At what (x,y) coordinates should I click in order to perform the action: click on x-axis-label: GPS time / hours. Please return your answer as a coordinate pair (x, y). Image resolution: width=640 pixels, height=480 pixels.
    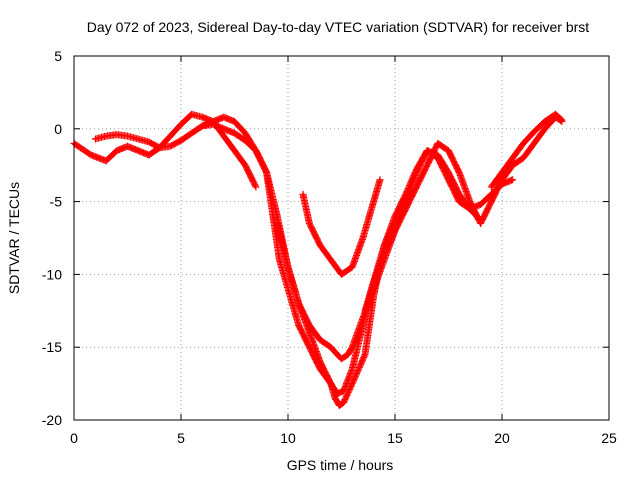
    Looking at the image, I should click on (340, 465).